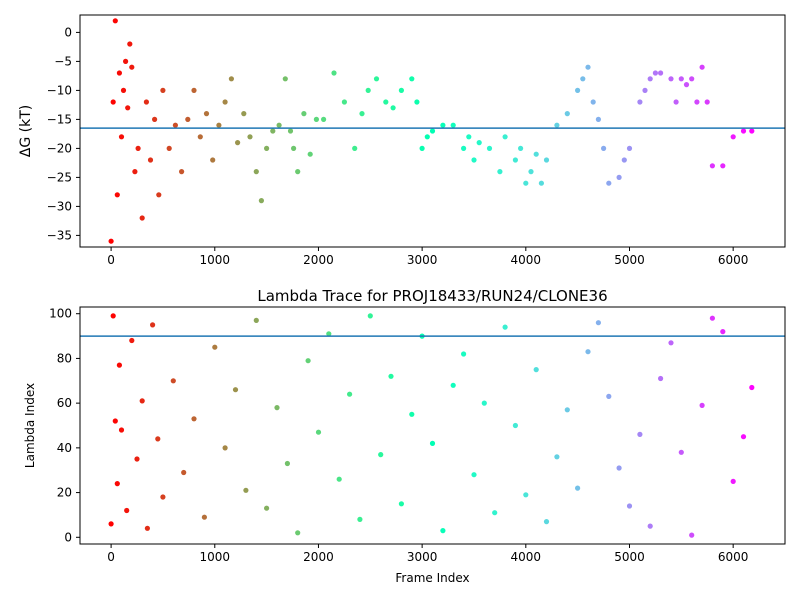  Describe the element at coordinates (59, 119) in the screenshot. I see `y-tick-label: −15` at that location.